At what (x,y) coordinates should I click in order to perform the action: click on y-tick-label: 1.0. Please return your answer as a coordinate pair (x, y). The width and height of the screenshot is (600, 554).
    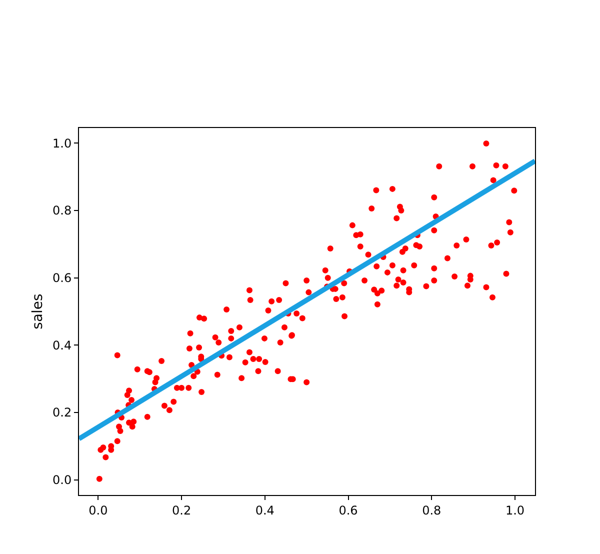
    Looking at the image, I should click on (62, 143).